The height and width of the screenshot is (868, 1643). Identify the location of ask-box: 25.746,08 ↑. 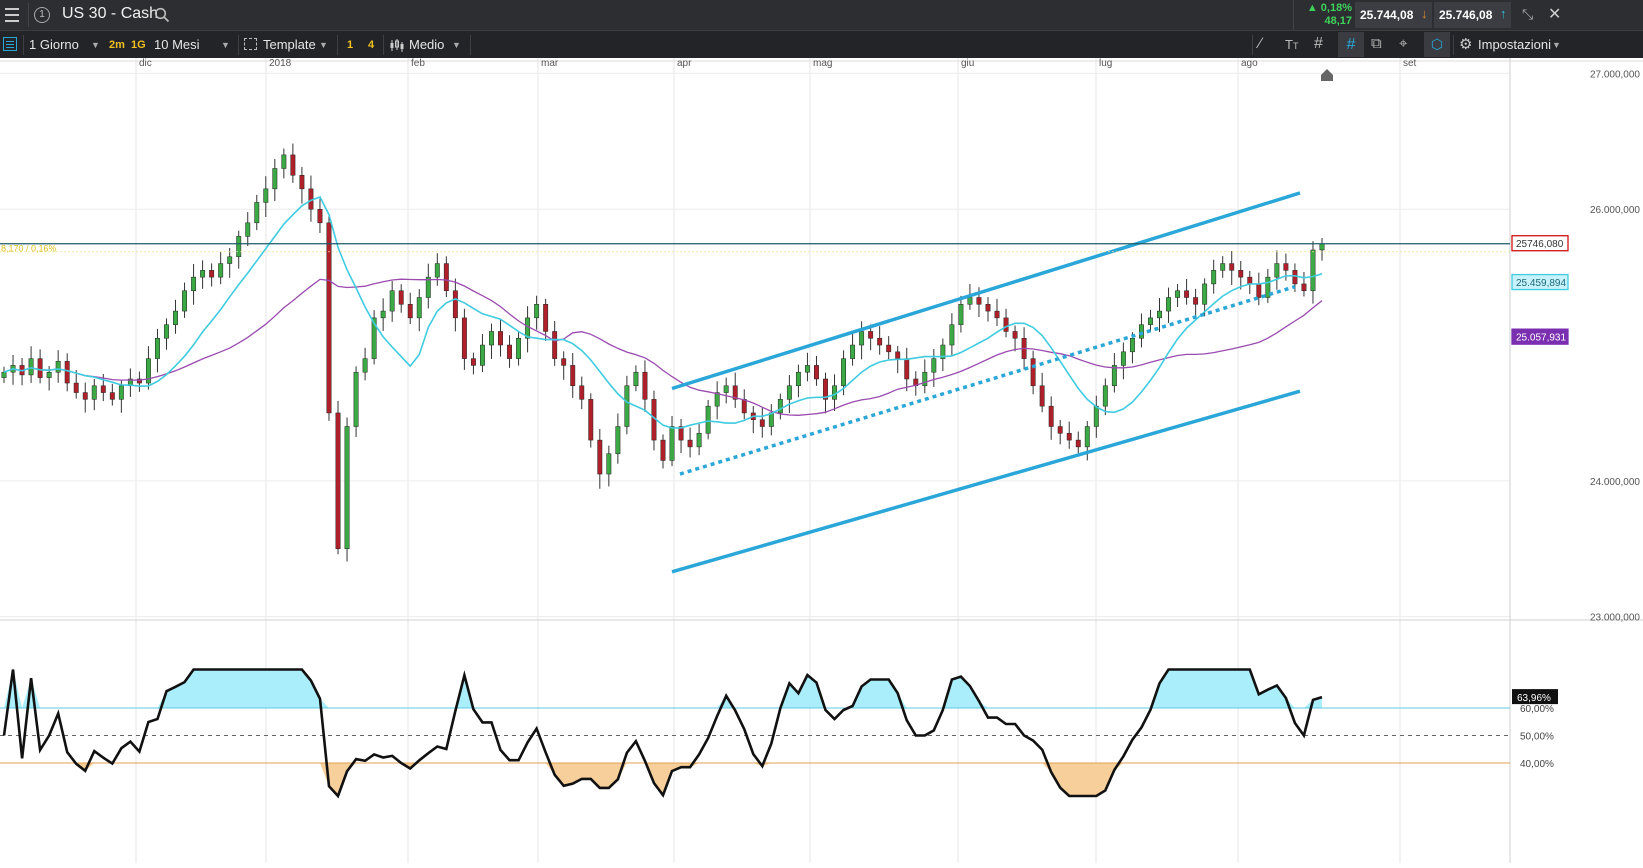
(1472, 15).